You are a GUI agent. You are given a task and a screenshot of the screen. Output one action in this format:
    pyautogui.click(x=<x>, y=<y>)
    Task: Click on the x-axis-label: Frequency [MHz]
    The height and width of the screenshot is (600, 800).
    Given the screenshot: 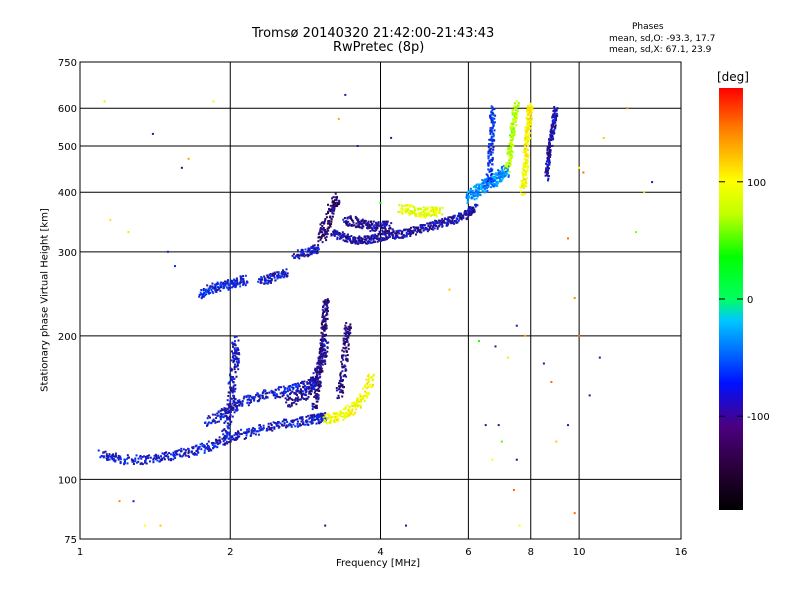 What is the action you would take?
    pyautogui.click(x=378, y=563)
    